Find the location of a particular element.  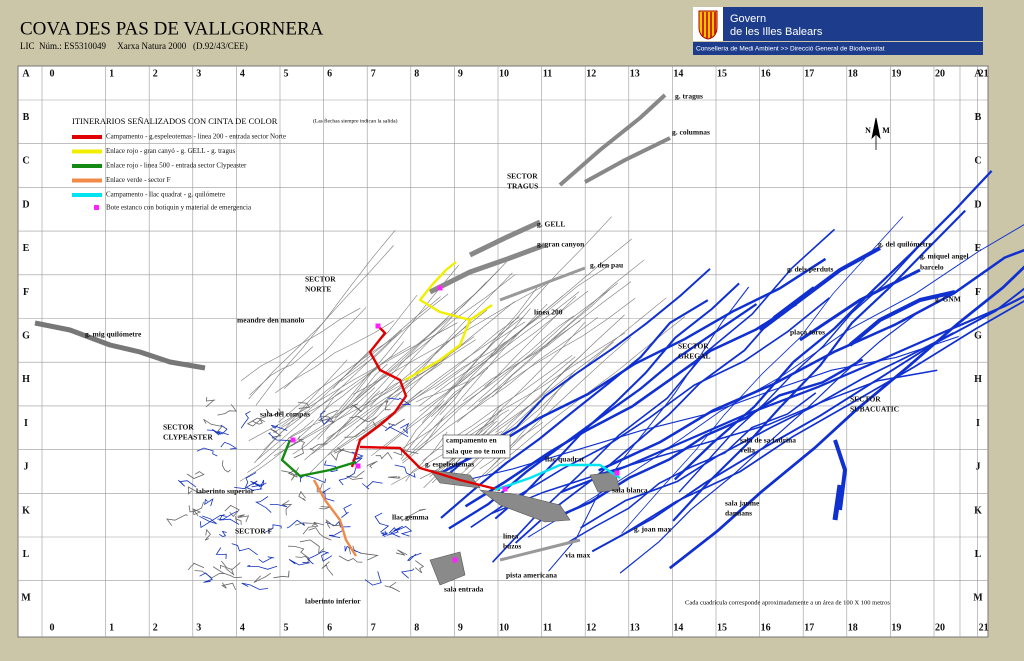

row-label: A is located at coordinates (978, 73).